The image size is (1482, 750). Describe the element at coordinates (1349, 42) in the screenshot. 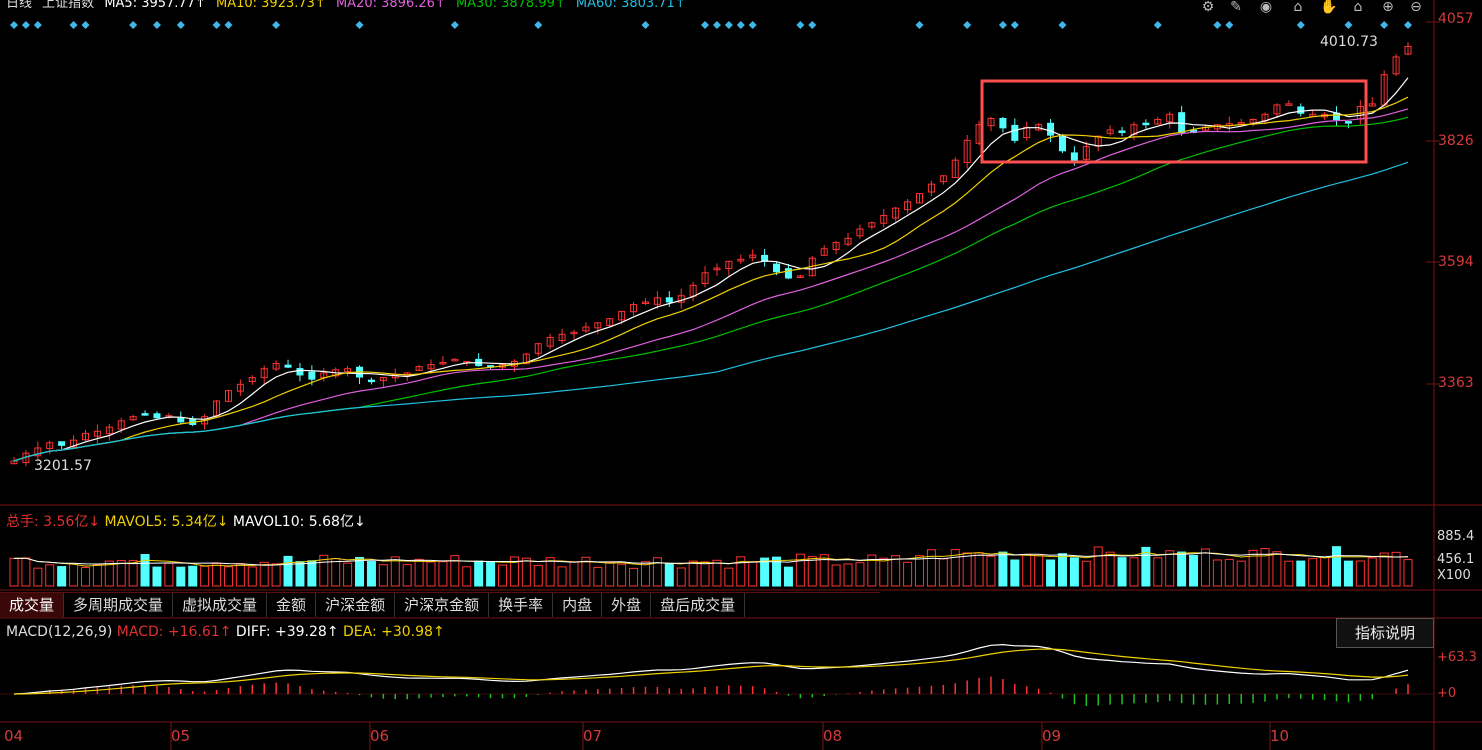

I see `high-annotation: 4010.73` at that location.